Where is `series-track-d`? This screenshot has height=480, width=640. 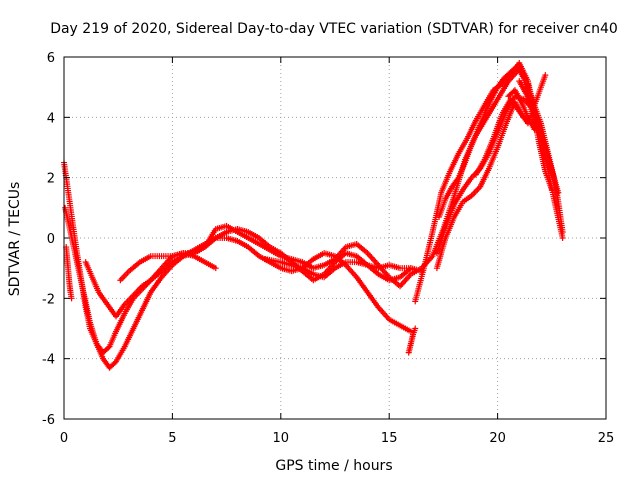
series-track-d is located at coordinates (168, 267).